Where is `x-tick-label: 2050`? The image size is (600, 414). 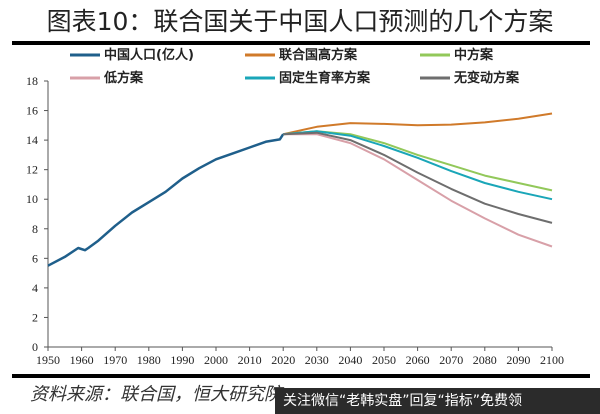 x-tick-label: 2050 is located at coordinates (384, 360).